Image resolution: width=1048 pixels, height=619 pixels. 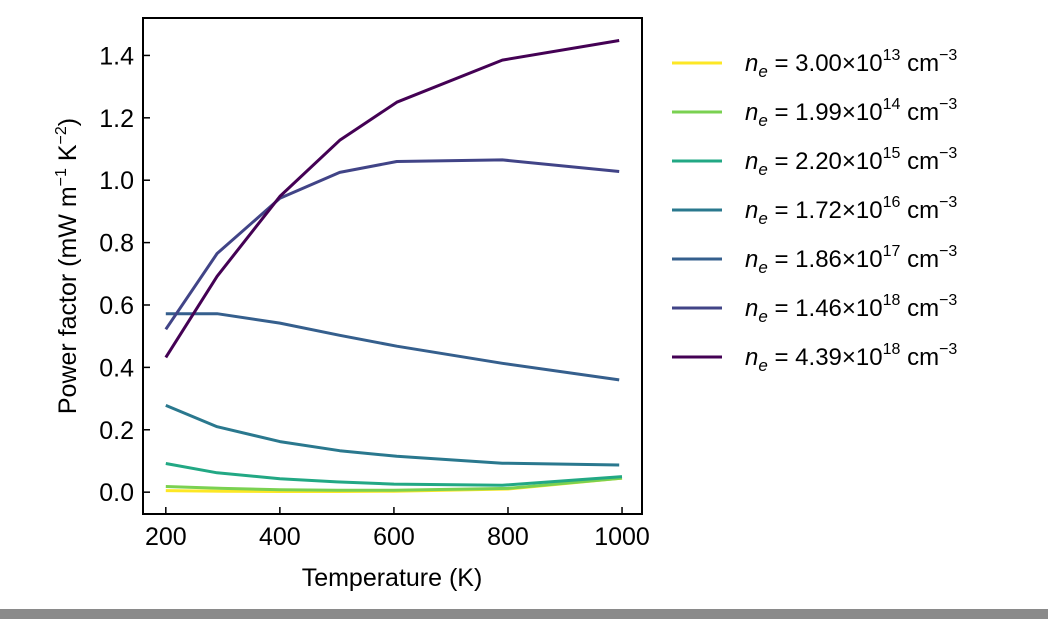 I want to click on legend-label-1: ne = 3.00×1013 cm−3, so click(x=851, y=64).